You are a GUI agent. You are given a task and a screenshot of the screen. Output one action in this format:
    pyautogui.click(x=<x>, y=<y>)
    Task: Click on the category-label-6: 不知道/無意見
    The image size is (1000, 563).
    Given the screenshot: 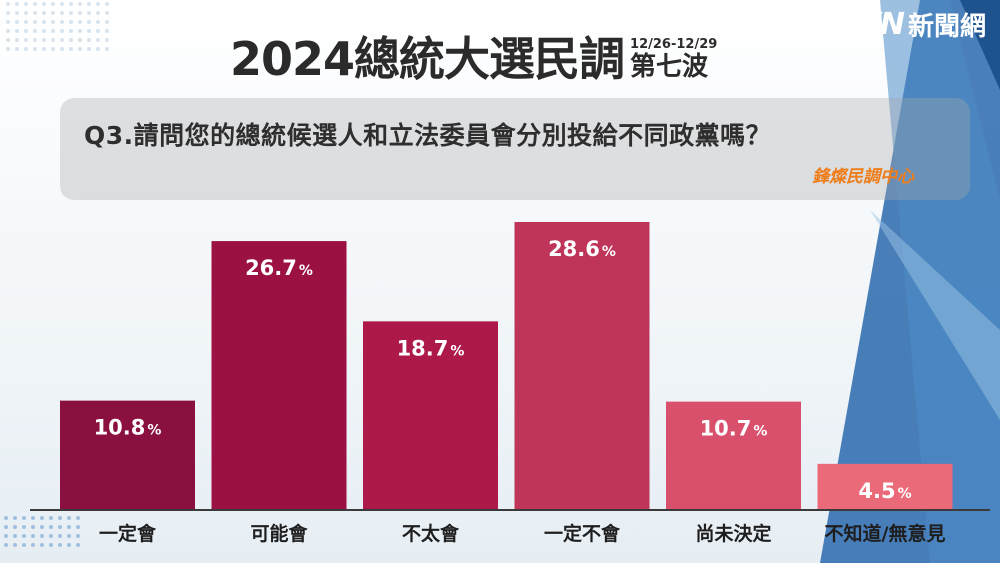 What is the action you would take?
    pyautogui.click(x=885, y=533)
    